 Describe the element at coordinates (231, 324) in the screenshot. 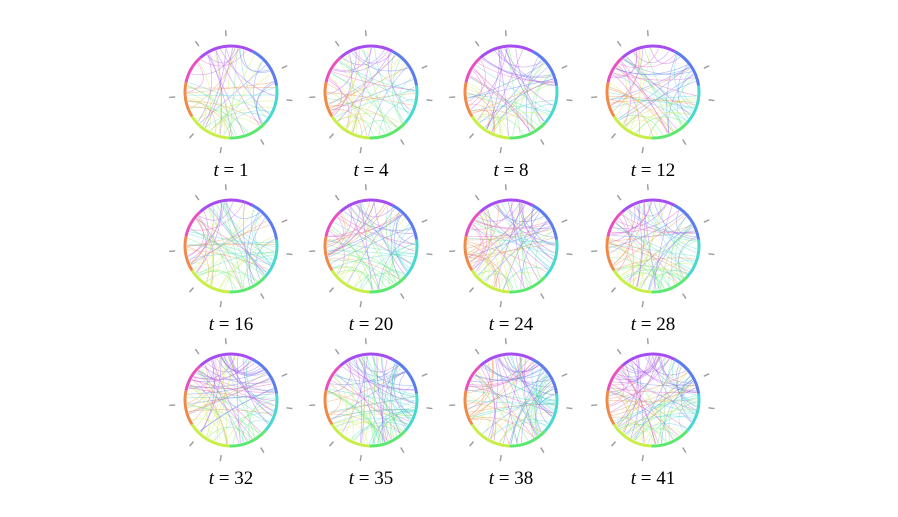

I see `time-label: t = 16` at that location.